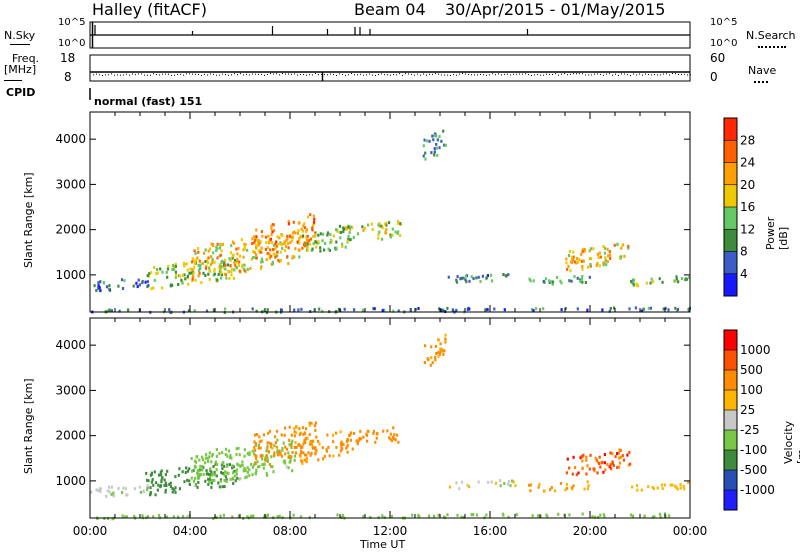  What do you see at coordinates (730, 420) in the screenshot?
I see `velocity-colorbar-swatch` at bounding box center [730, 420].